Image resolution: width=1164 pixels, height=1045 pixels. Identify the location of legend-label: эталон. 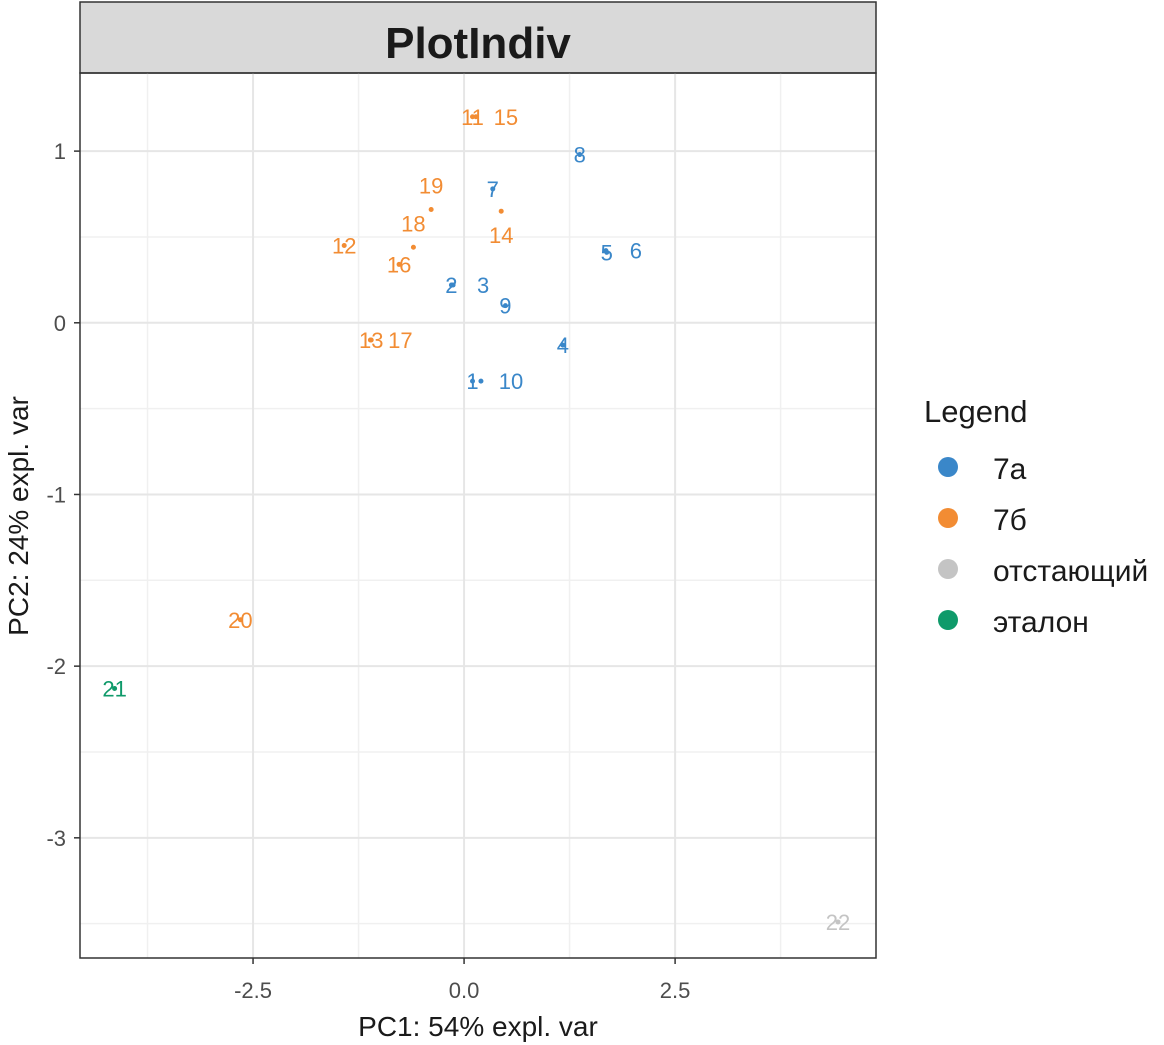
(1041, 622).